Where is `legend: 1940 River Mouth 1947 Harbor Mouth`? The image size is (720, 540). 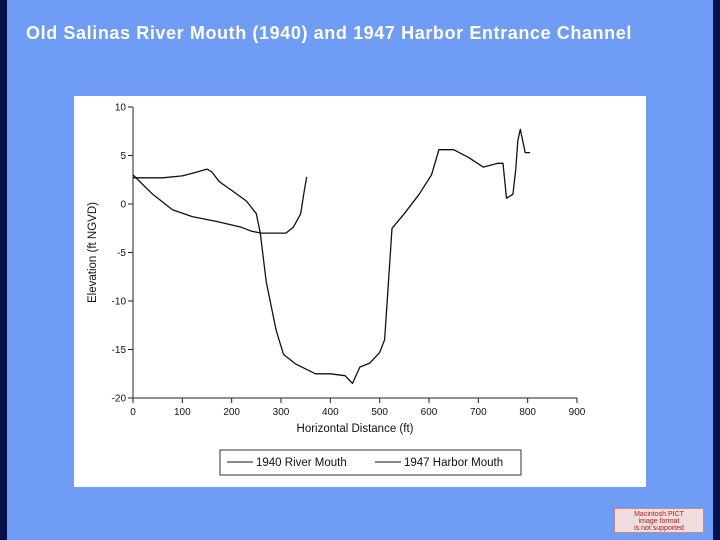 legend: 1940 River Mouth 1947 Harbor Mouth is located at coordinates (370, 462).